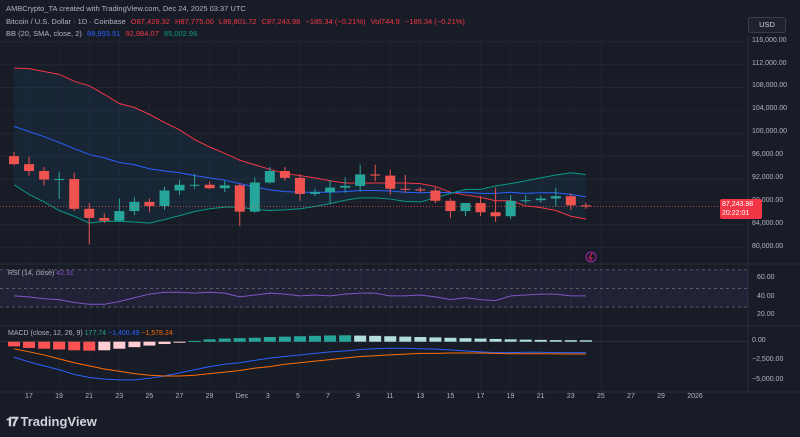 This screenshot has height=437, width=800. I want to click on rsi-value: 42.31, so click(65, 273).